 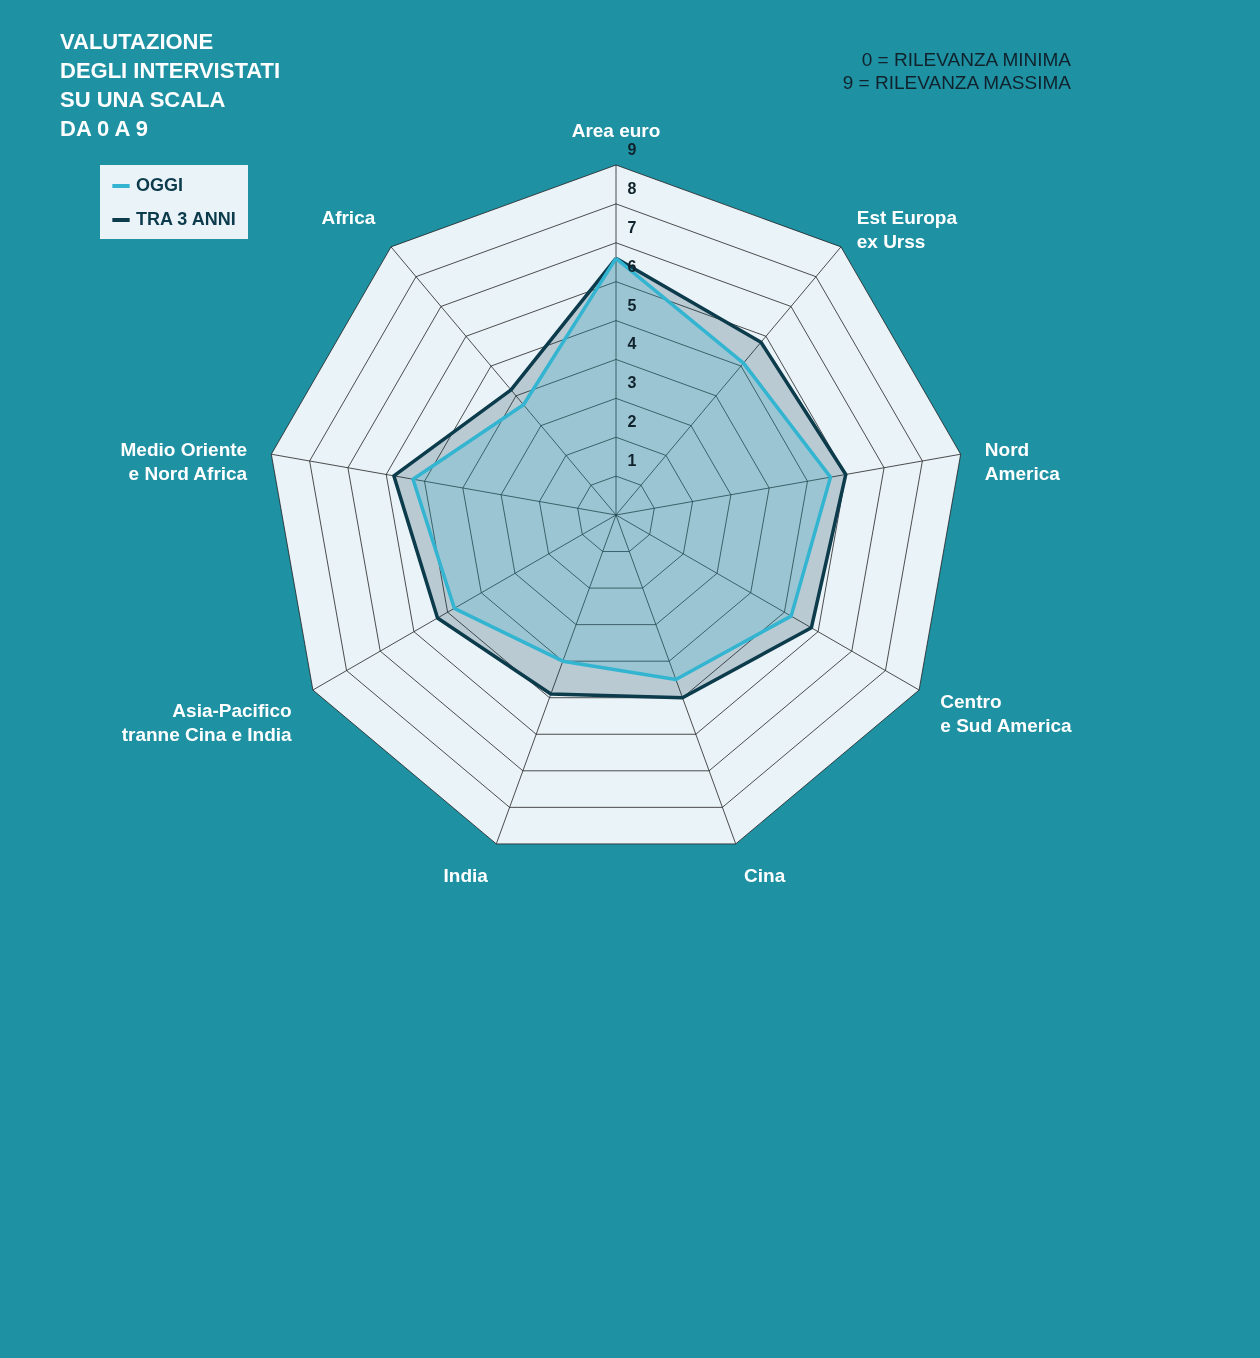 I want to click on y-tick-label: 1, so click(x=632, y=461).